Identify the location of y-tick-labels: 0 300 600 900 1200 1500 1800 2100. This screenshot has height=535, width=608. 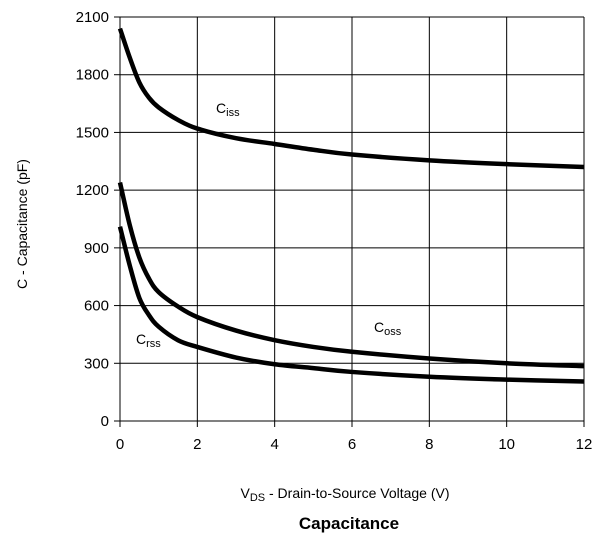
(92, 219).